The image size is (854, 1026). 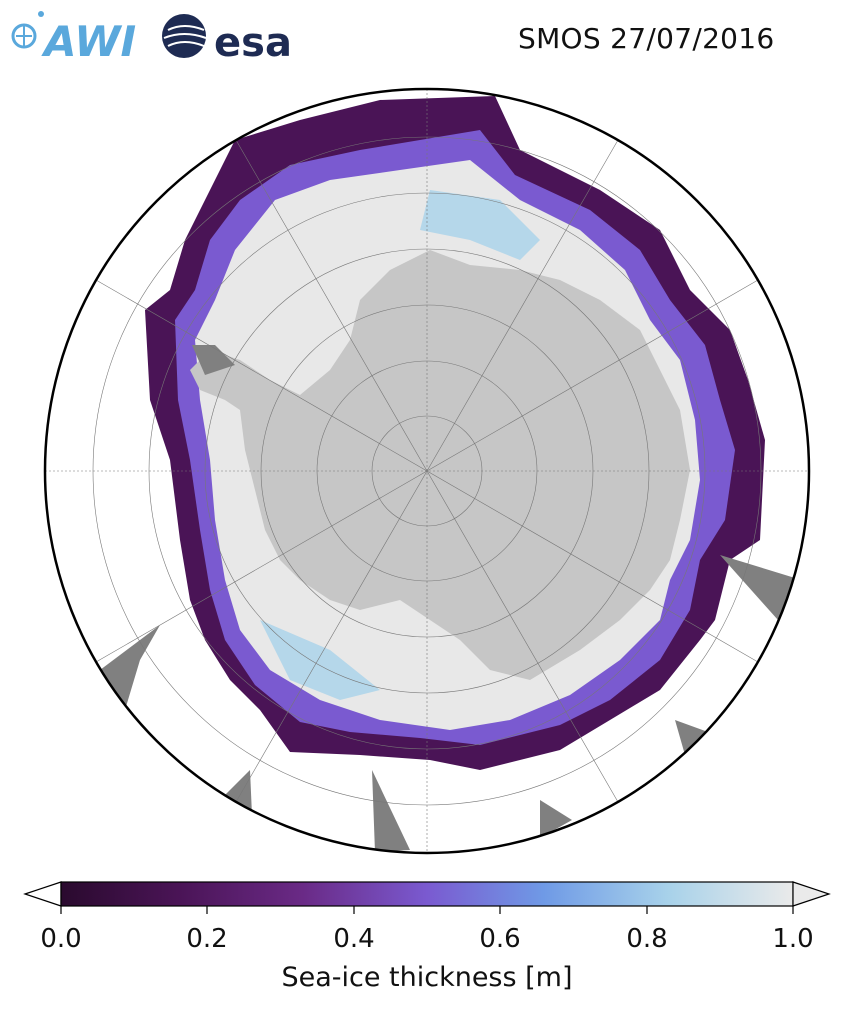 What do you see at coordinates (500, 939) in the screenshot?
I see `colorbar-tick-label: 0.6` at bounding box center [500, 939].